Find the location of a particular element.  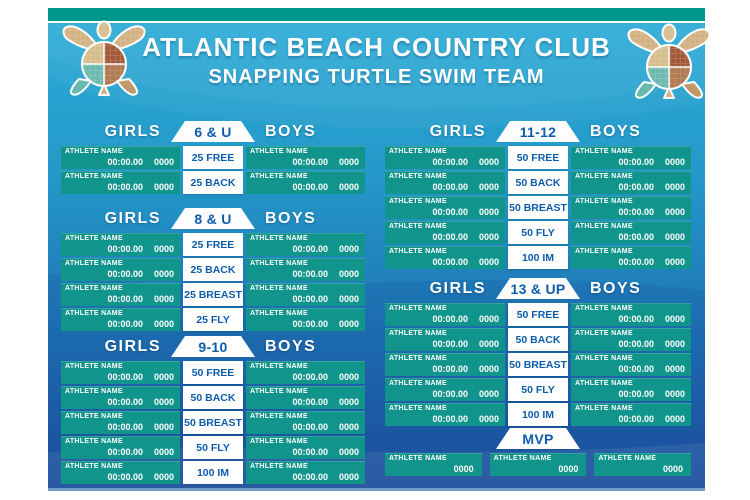

event-label: 50 FLY is located at coordinates (538, 389).